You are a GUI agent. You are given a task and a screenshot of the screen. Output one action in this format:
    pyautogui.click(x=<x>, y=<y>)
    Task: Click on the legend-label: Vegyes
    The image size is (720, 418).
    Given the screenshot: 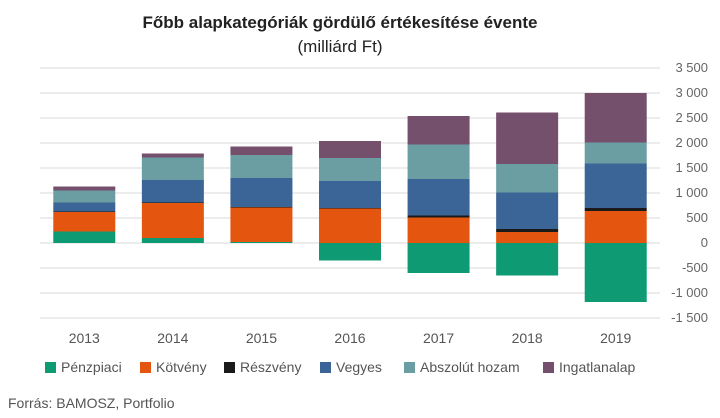 What is the action you would take?
    pyautogui.click(x=359, y=367)
    